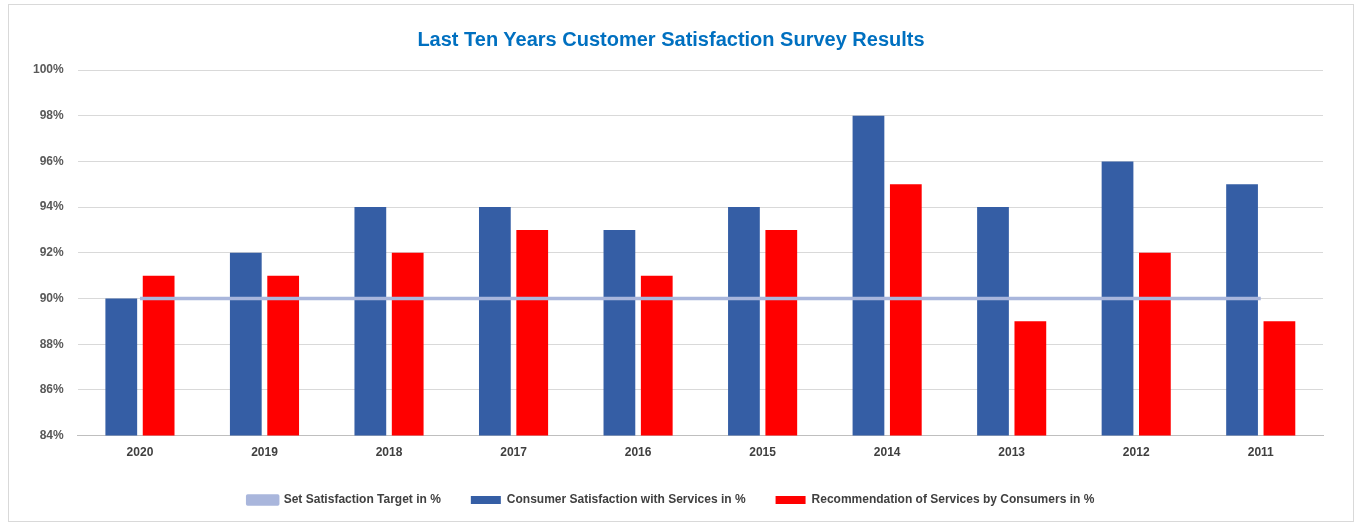  What do you see at coordinates (52, 343) in the screenshot?
I see `y-tick-label: 88%` at bounding box center [52, 343].